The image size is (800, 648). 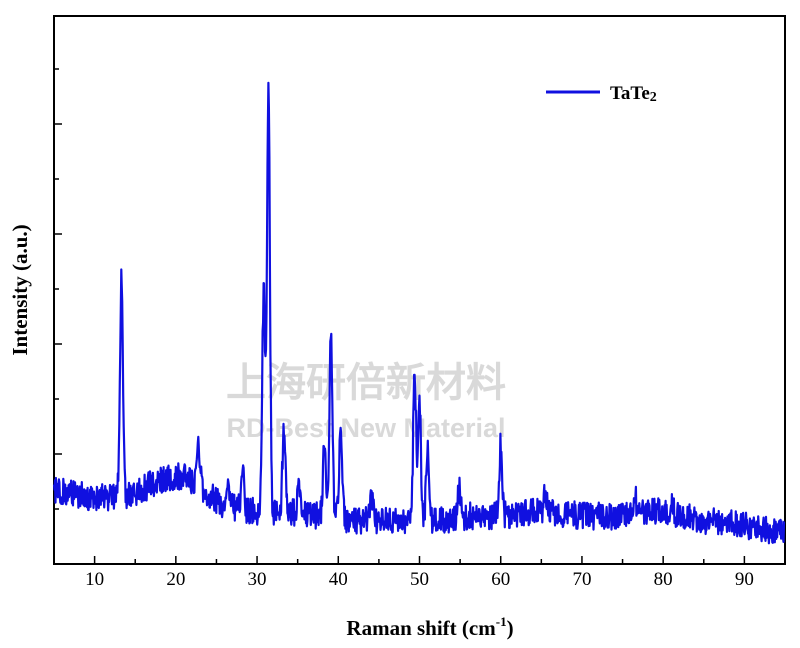 What do you see at coordinates (175, 579) in the screenshot?
I see `x-tick-label: 20` at bounding box center [175, 579].